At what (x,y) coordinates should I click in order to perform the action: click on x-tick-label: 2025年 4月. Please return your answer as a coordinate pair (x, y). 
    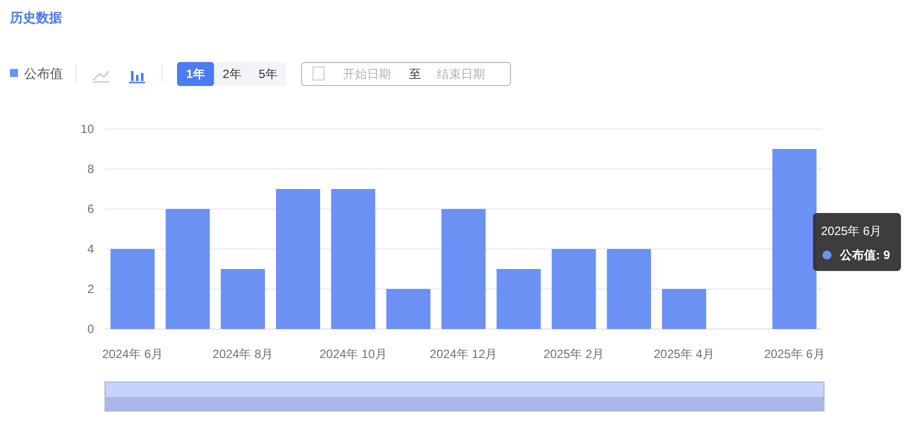
    Looking at the image, I should click on (684, 354).